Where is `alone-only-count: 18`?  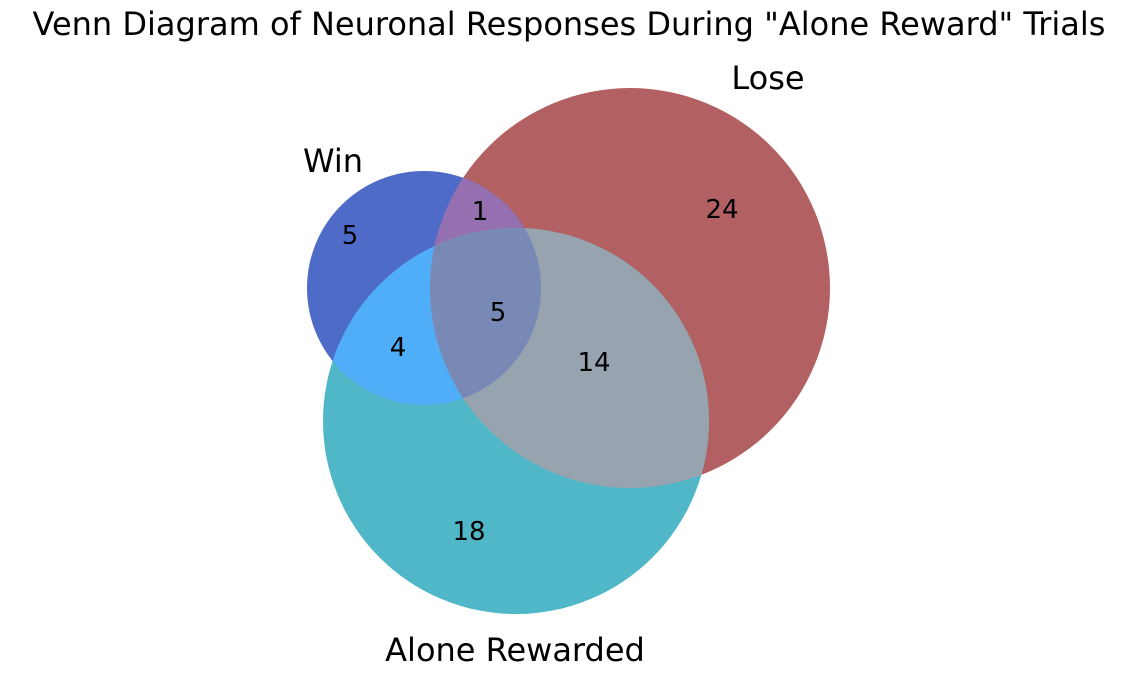 alone-only-count: 18 is located at coordinates (468, 532).